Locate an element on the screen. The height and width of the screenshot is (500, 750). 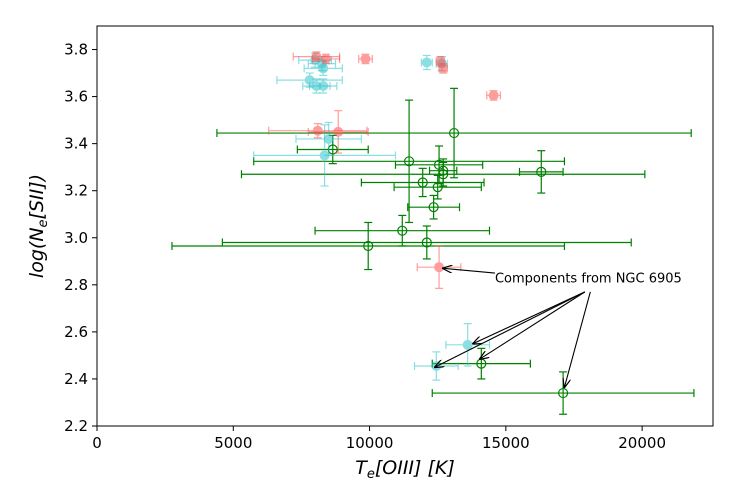
x-tick-label: 5000 is located at coordinates (233, 443).